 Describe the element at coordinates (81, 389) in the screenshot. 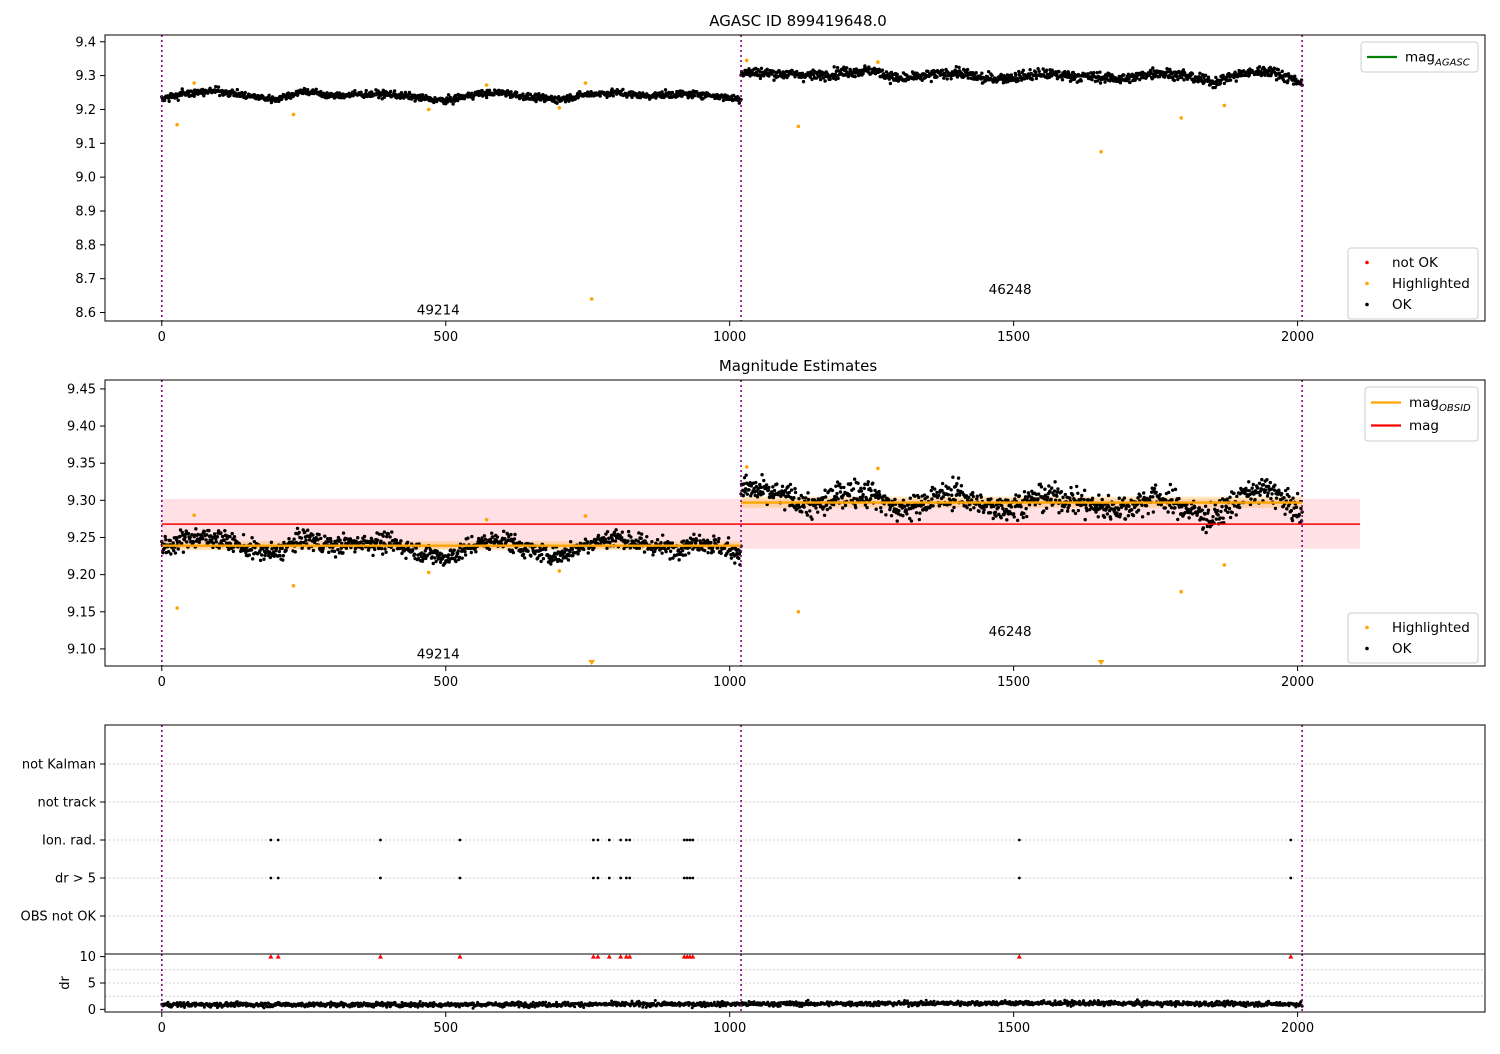

I see `y-tick-label: 9.45` at that location.